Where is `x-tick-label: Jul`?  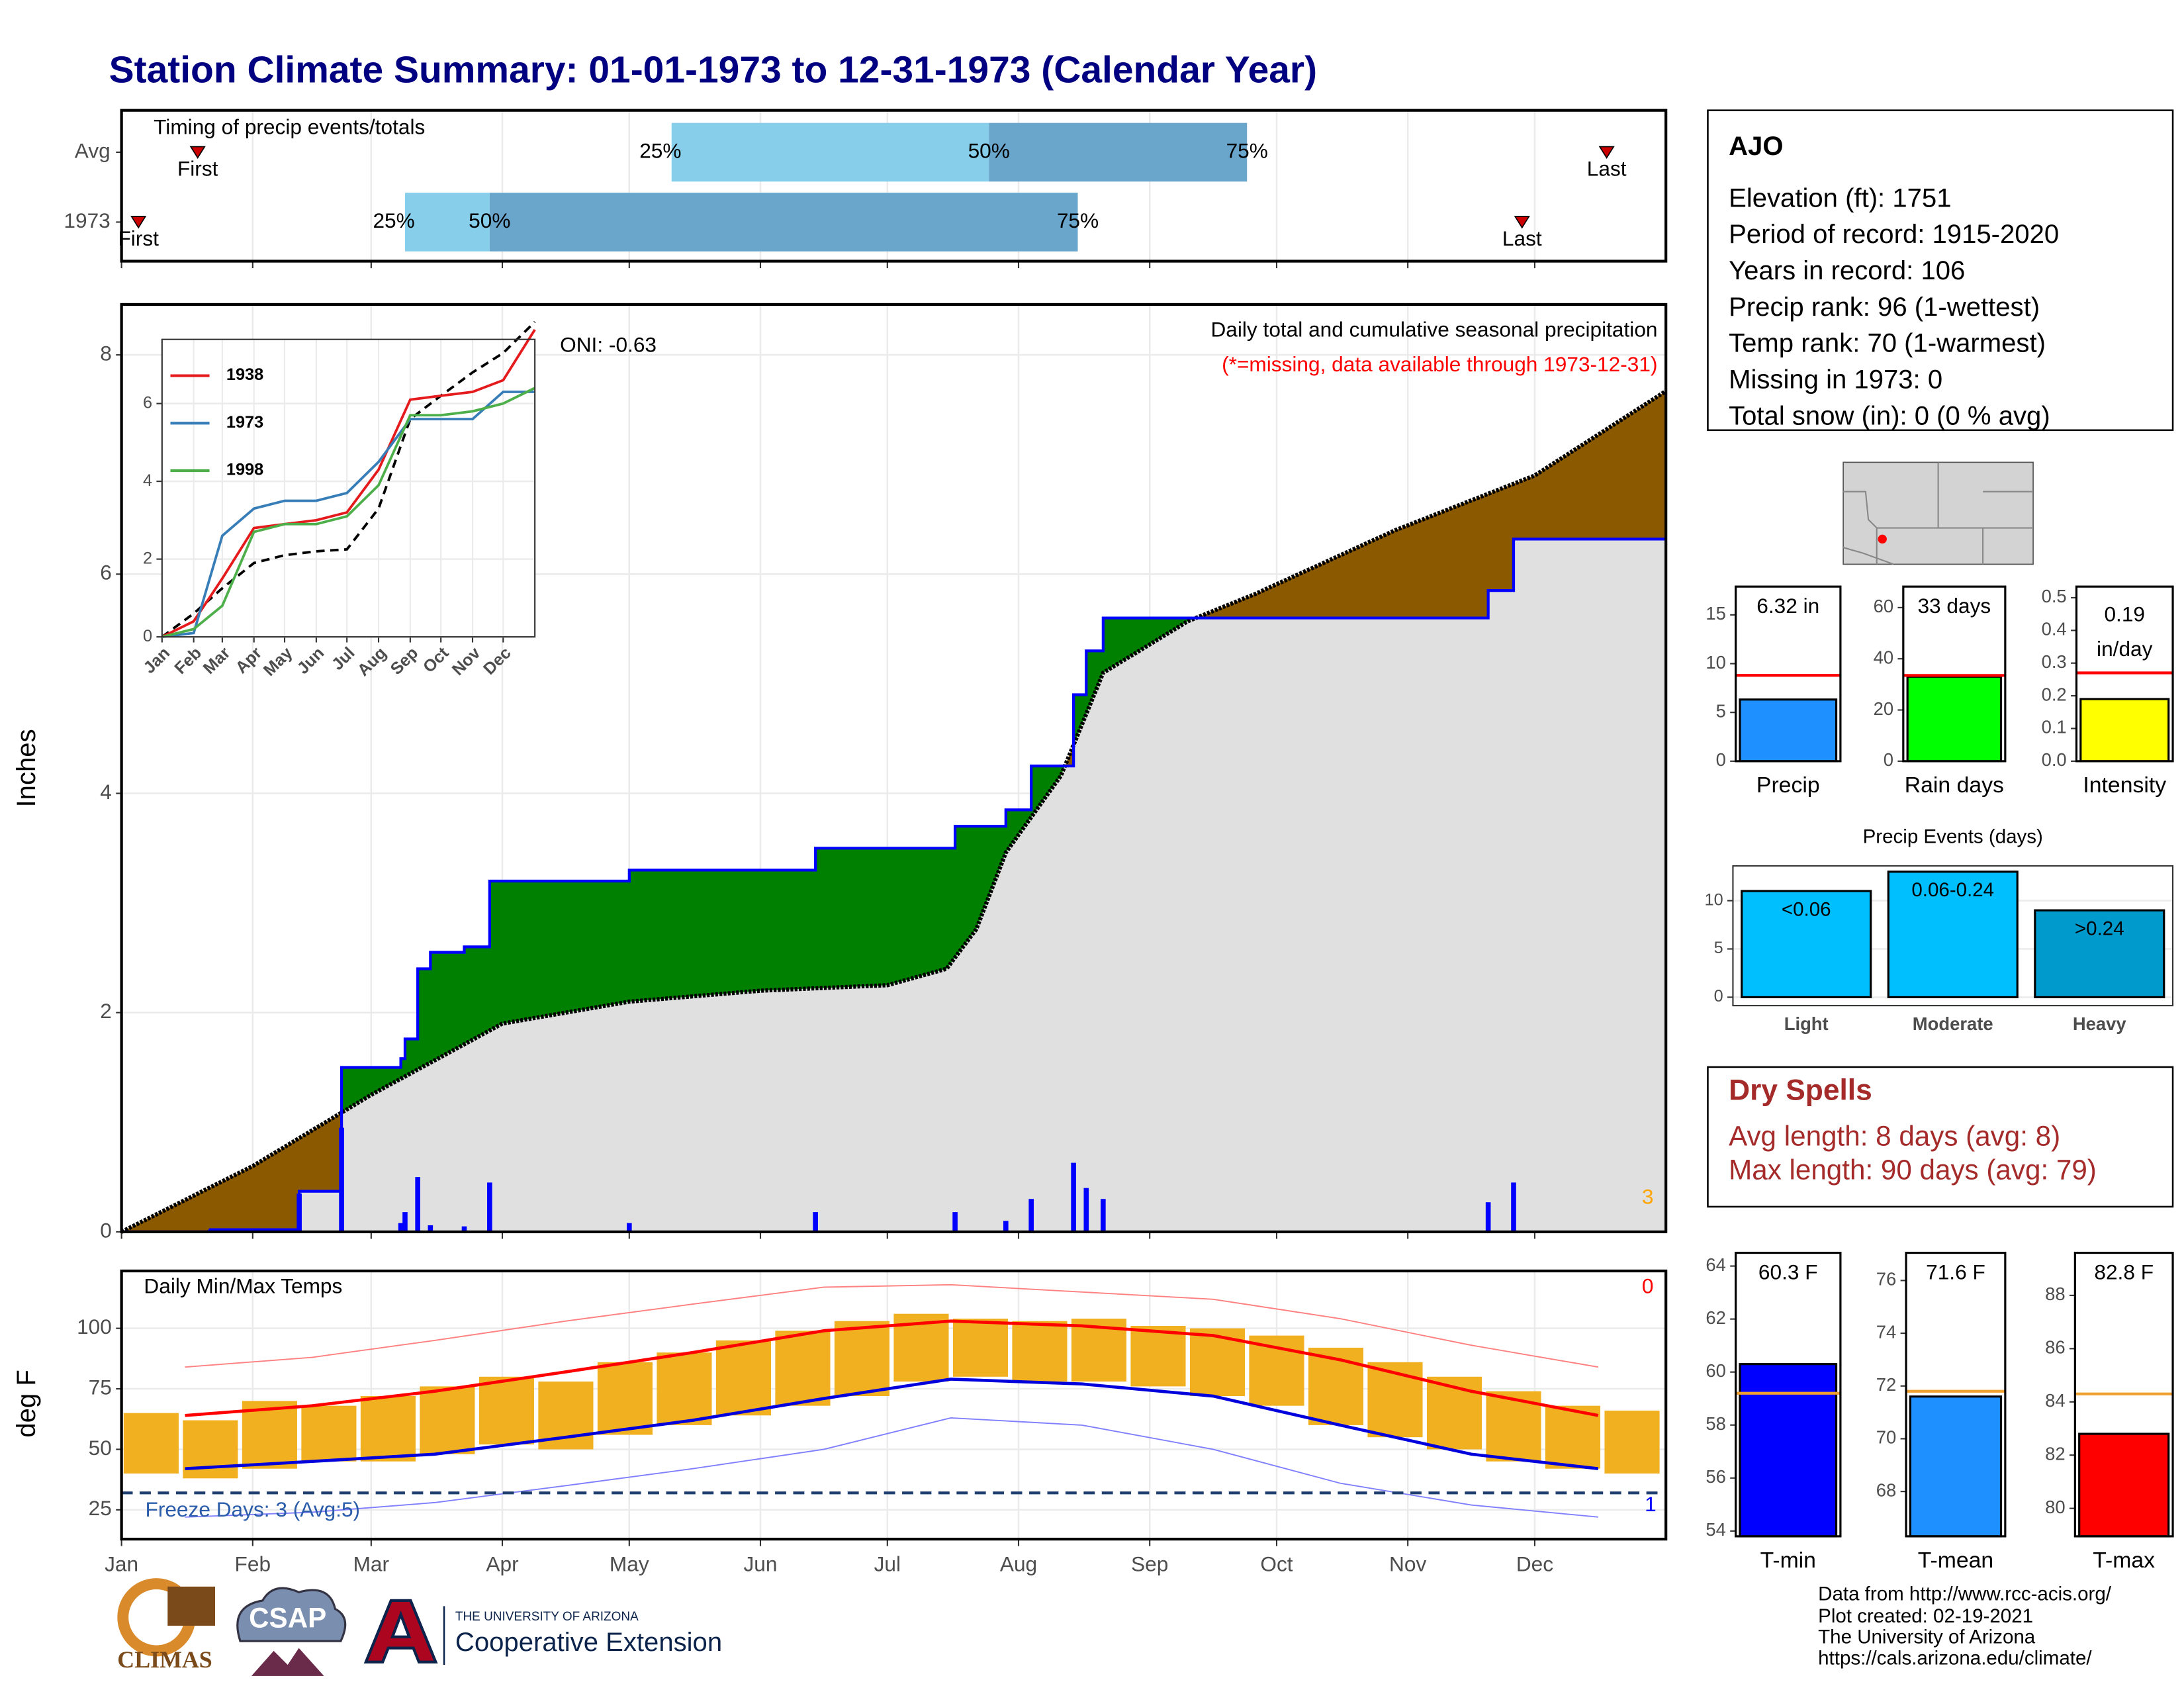
x-tick-label: Jul is located at coordinates (887, 1564).